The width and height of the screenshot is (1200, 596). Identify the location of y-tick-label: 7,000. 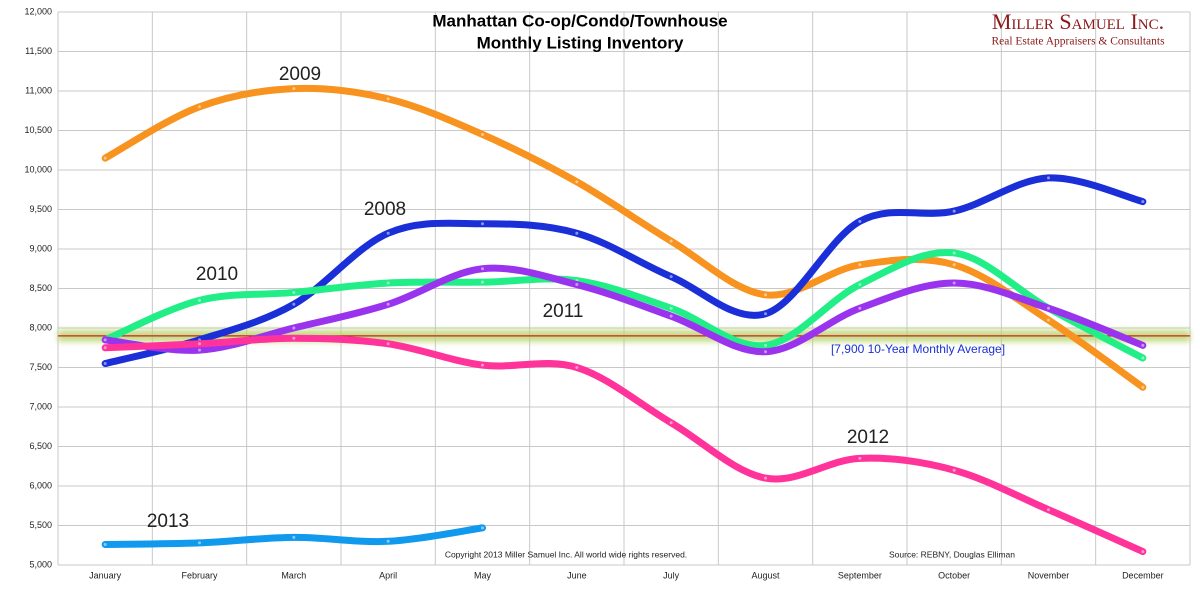
(40, 406).